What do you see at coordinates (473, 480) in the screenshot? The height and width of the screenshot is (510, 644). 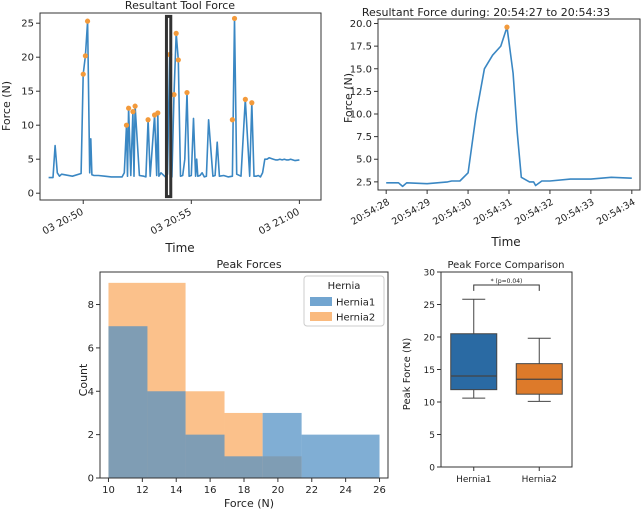 I see `x-tick-label: Hernia1` at bounding box center [473, 480].